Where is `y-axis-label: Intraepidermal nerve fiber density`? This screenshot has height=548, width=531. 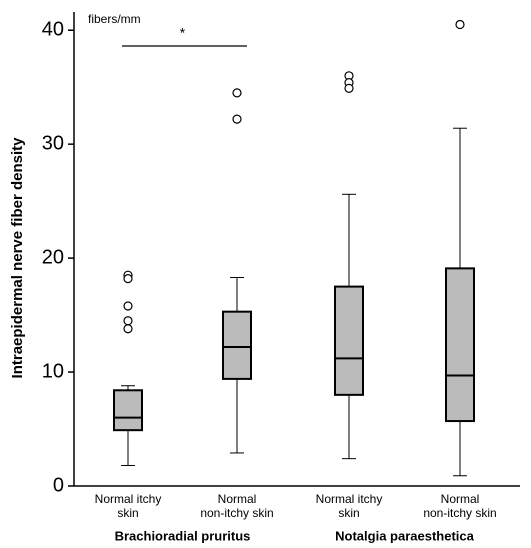 y-axis-label: Intraepidermal nerve fiber density is located at coordinates (17, 258).